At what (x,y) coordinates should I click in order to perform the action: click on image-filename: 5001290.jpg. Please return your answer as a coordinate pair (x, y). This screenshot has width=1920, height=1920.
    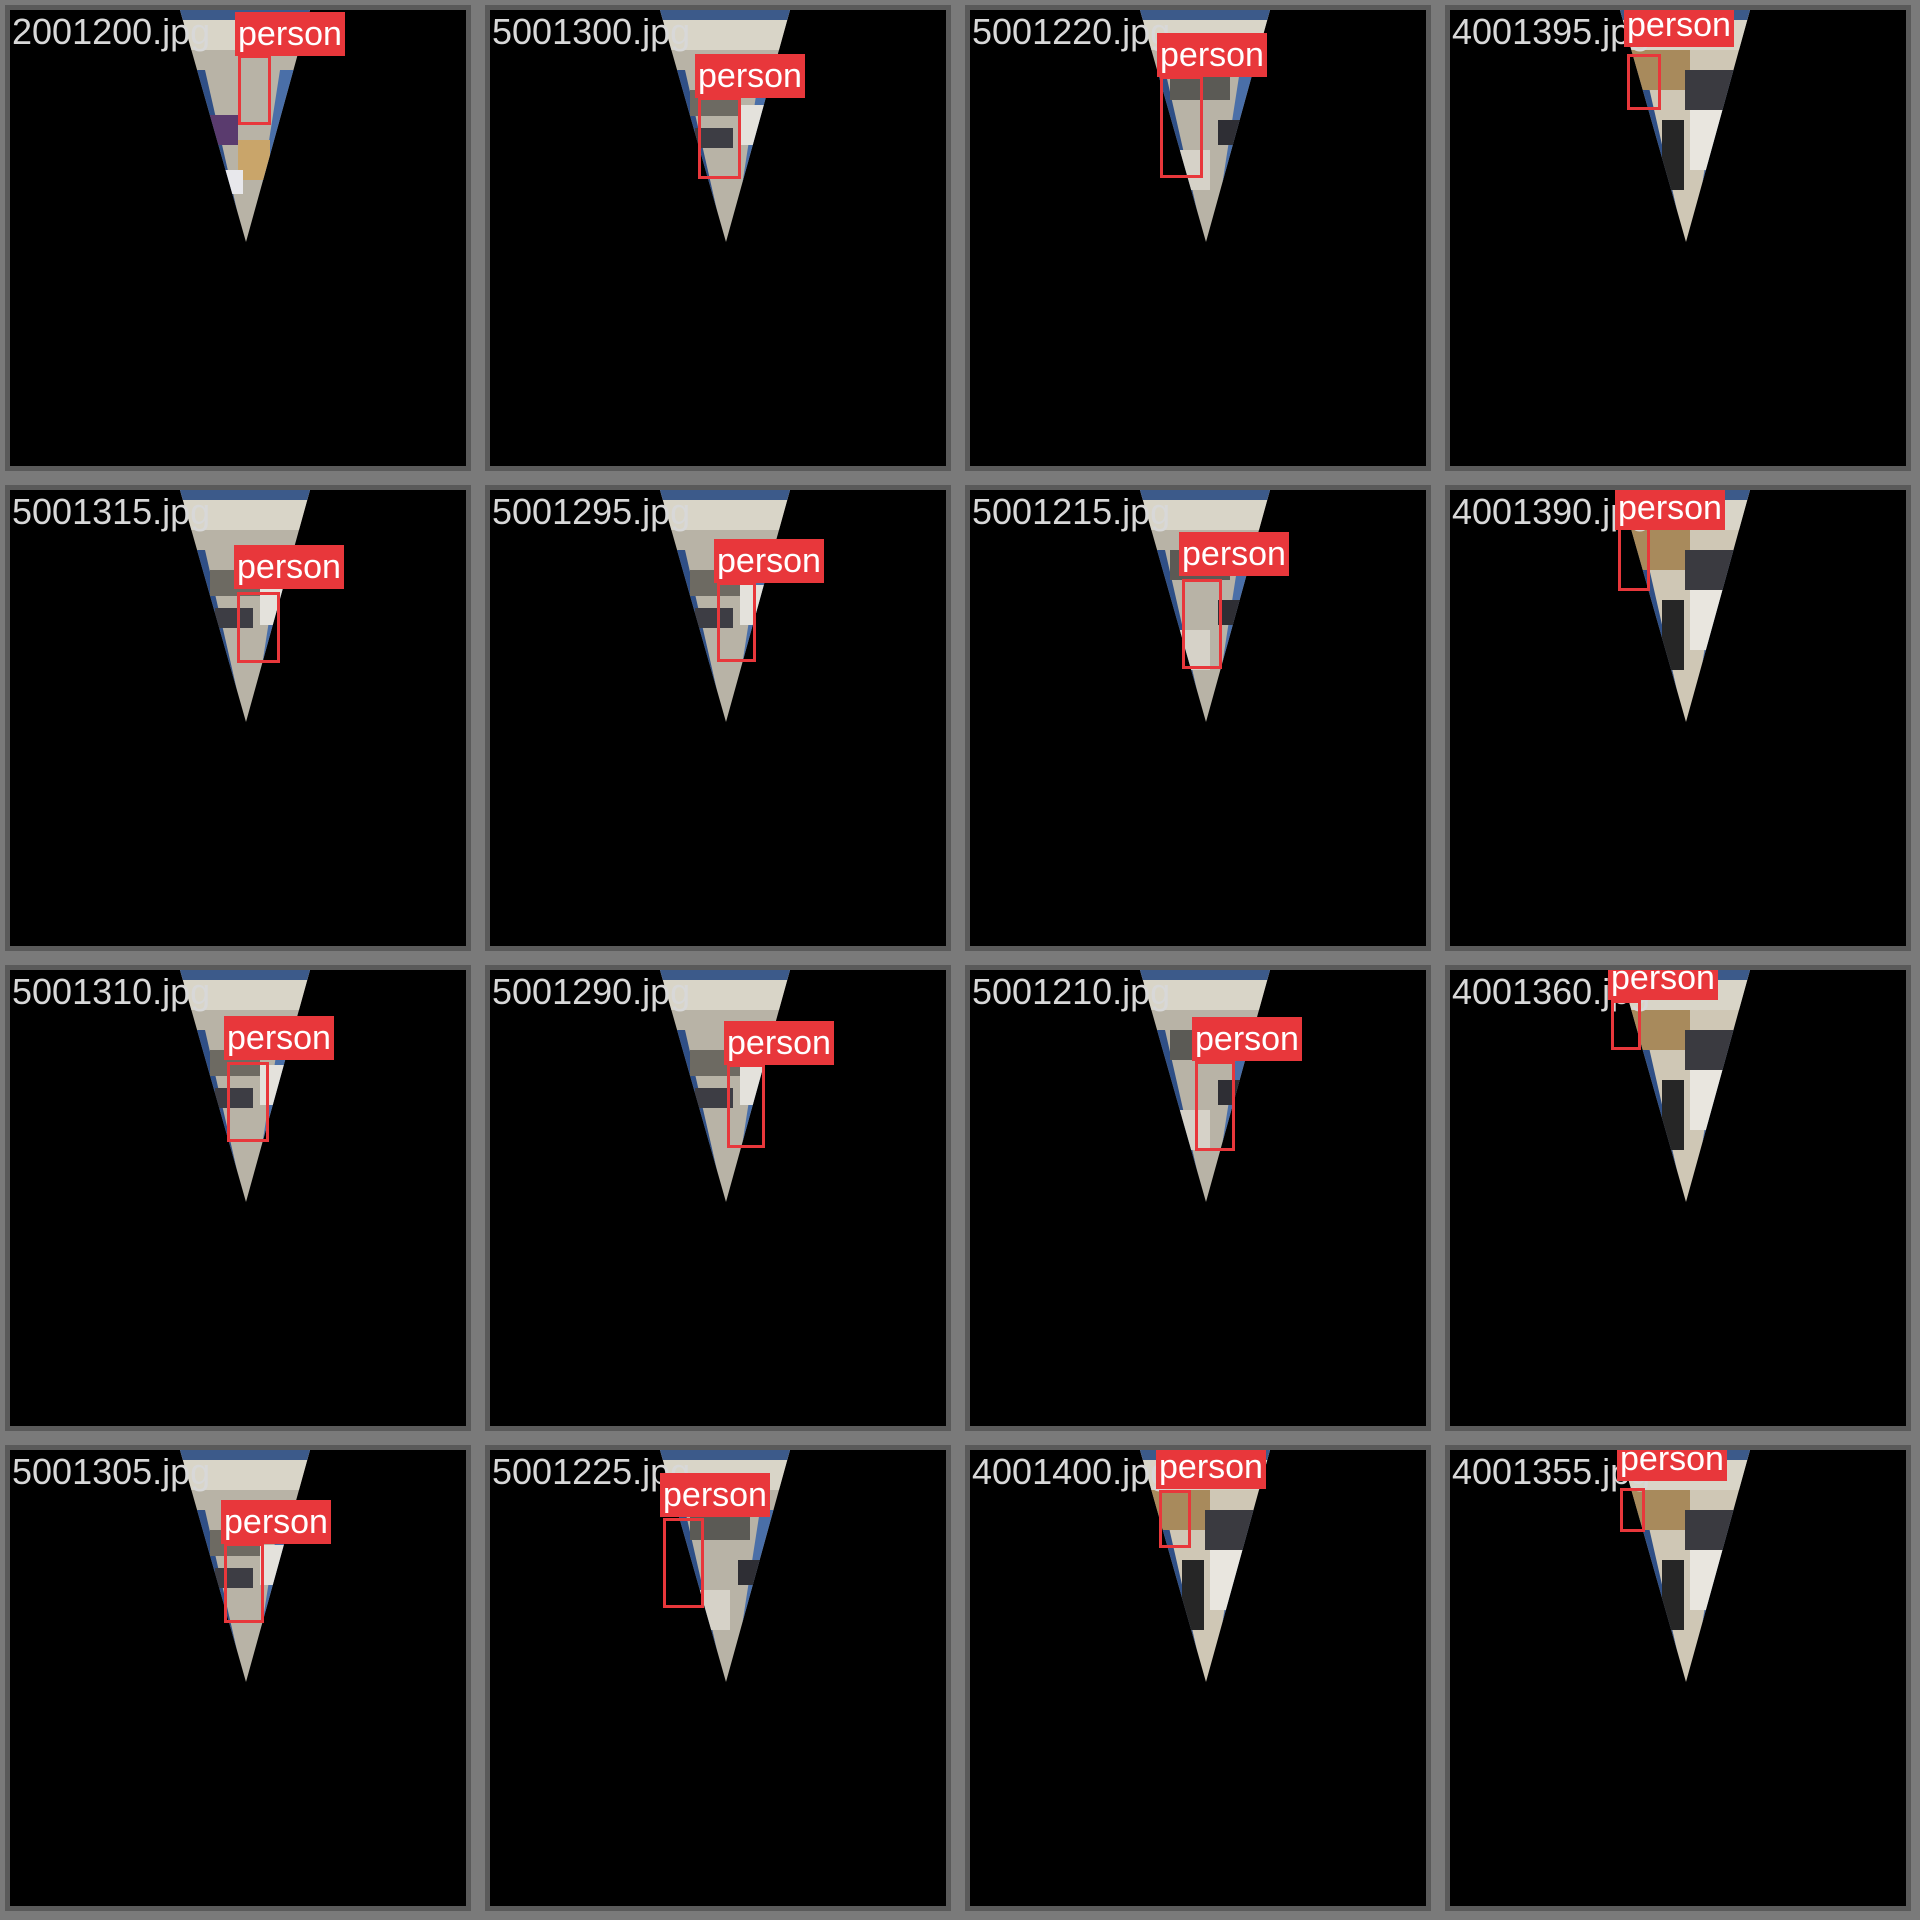
    Looking at the image, I should click on (591, 992).